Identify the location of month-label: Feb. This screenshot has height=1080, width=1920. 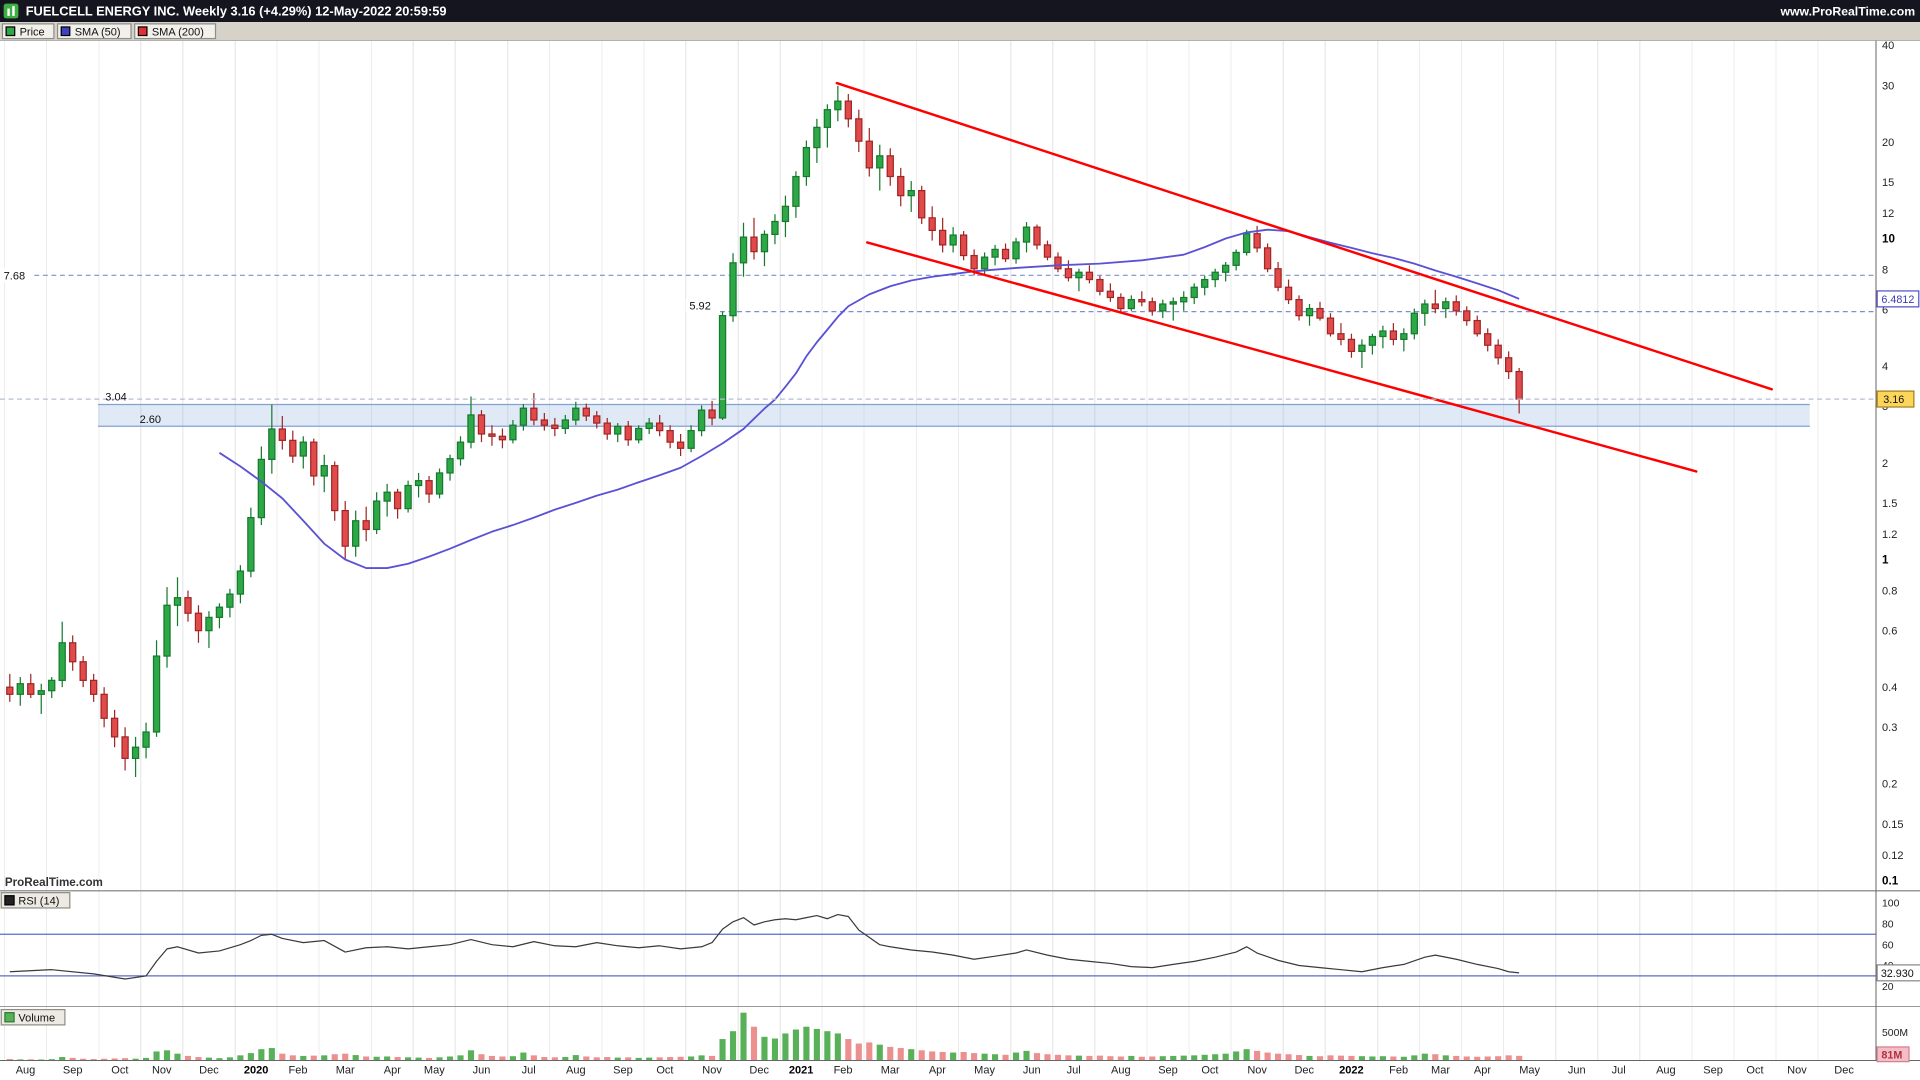
(1398, 1070).